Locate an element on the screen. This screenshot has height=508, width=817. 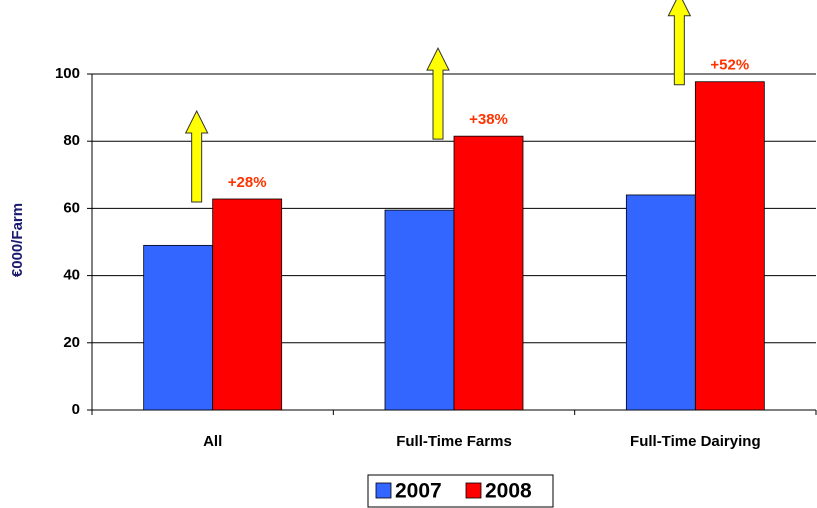
y-axis-label: €000/Farm is located at coordinates (17, 240).